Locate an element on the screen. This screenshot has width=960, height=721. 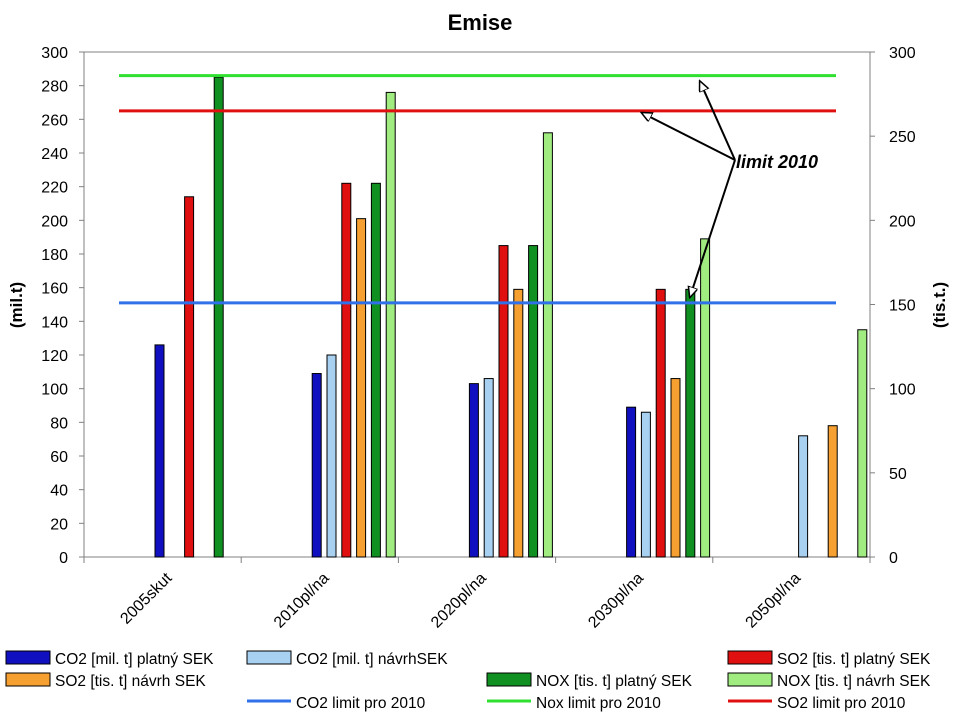
left-tick-label: 200 is located at coordinates (54, 221).